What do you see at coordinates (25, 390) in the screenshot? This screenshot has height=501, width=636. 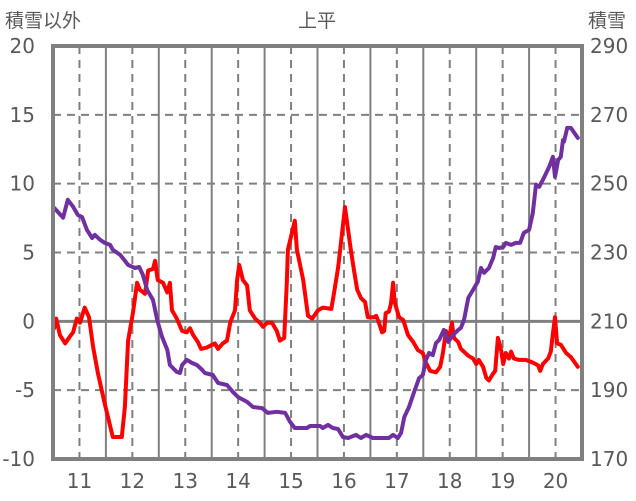 I see `left-y-tick-label: -5` at bounding box center [25, 390].